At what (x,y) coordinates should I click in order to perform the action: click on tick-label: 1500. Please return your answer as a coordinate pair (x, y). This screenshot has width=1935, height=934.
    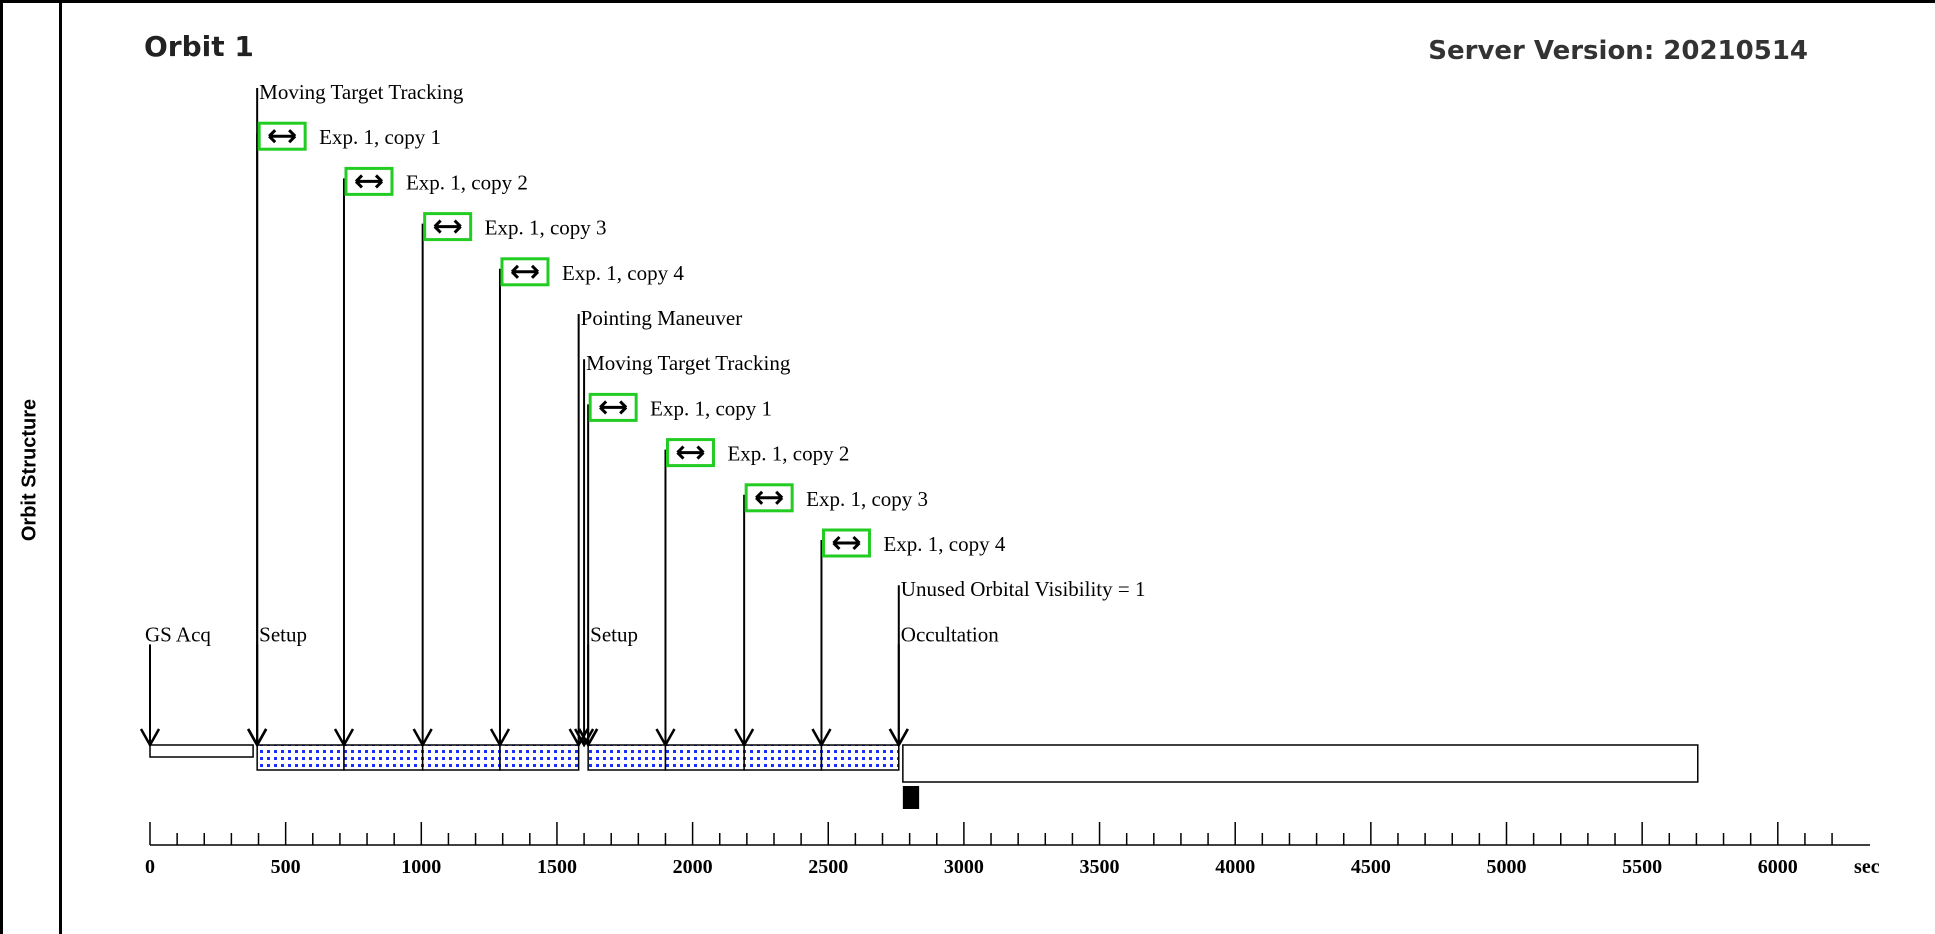
    Looking at the image, I should click on (557, 867).